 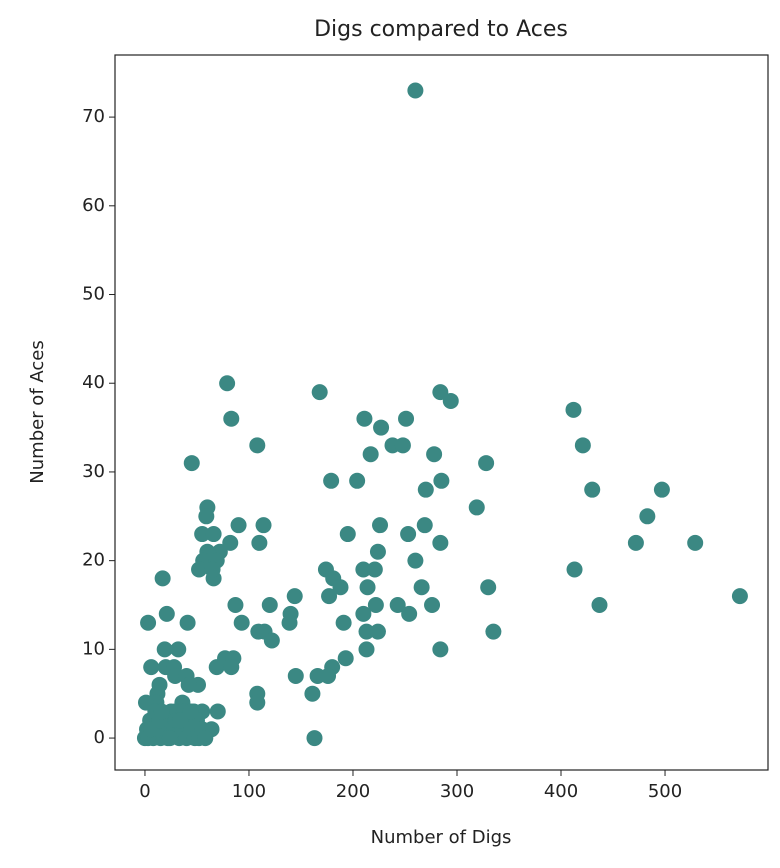 What do you see at coordinates (37, 411) in the screenshot?
I see `y-axis-label: Number of Aces` at bounding box center [37, 411].